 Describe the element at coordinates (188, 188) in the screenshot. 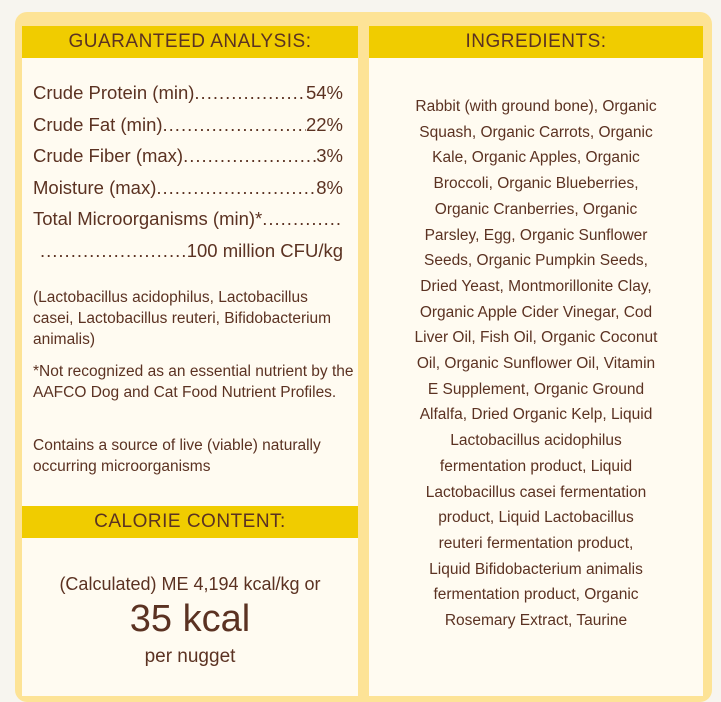

I see `analysis-row: Moisture (max) 8%` at that location.